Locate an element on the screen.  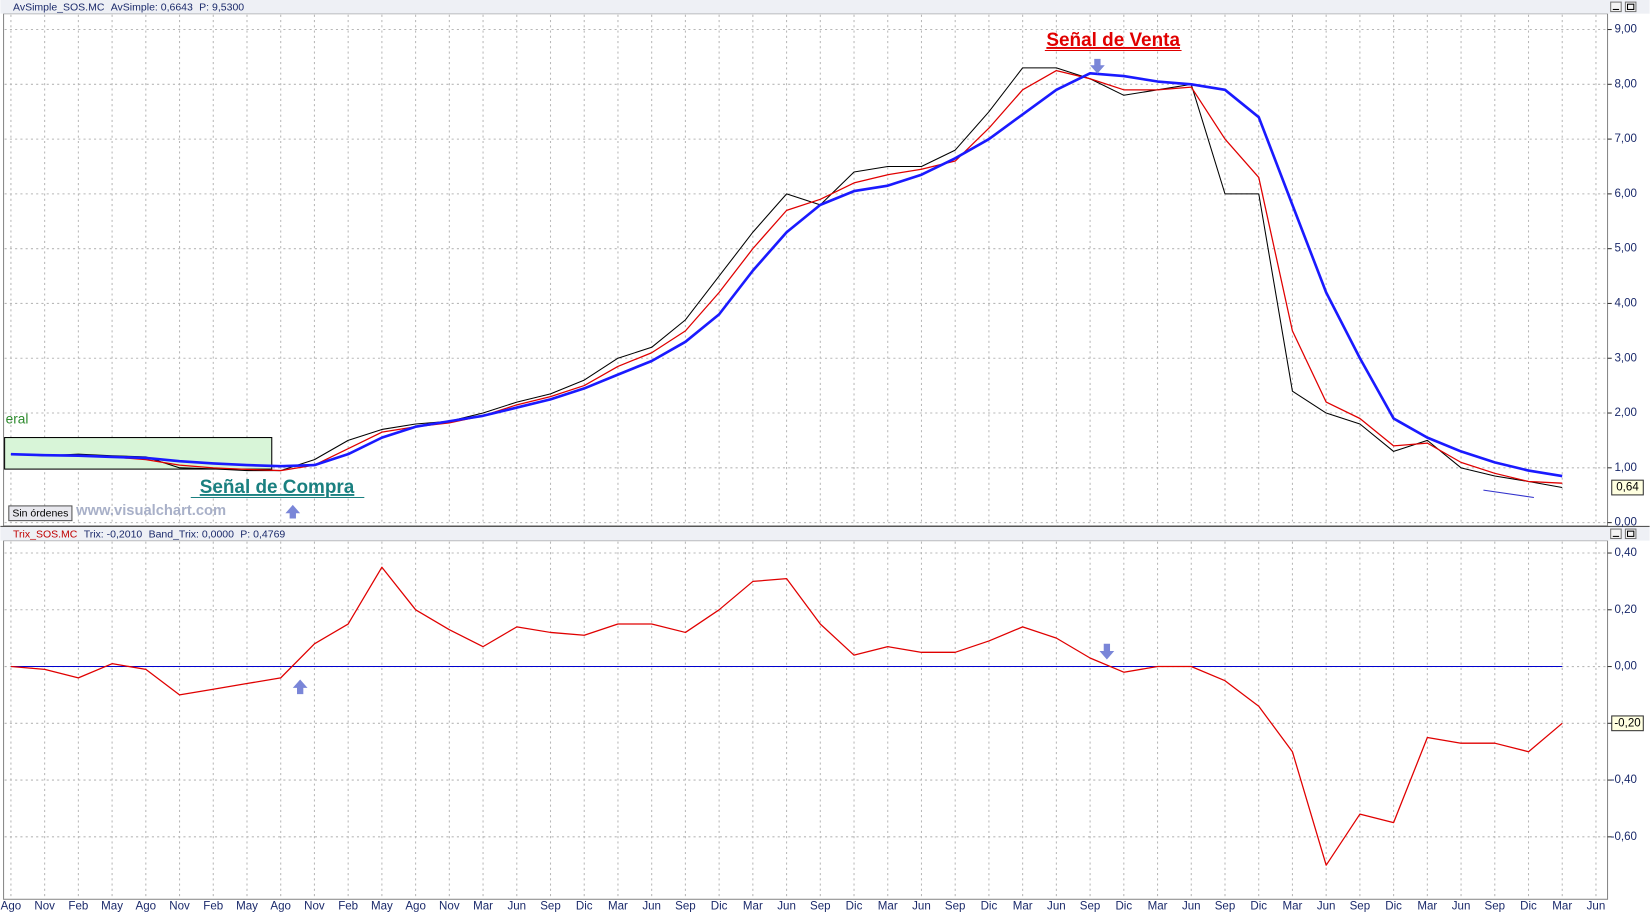
y-tick-label: 0,20 is located at coordinates (1625, 610).